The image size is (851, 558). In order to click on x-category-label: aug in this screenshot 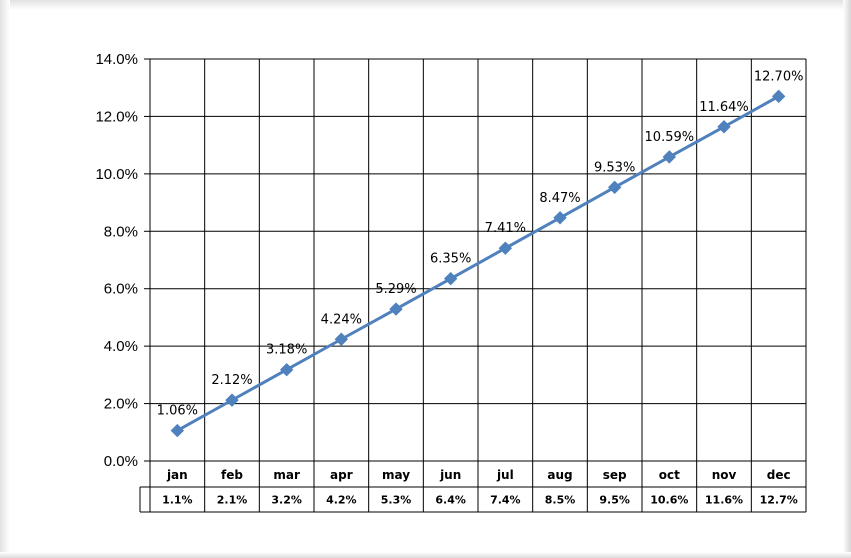, I will do `click(559, 475)`.